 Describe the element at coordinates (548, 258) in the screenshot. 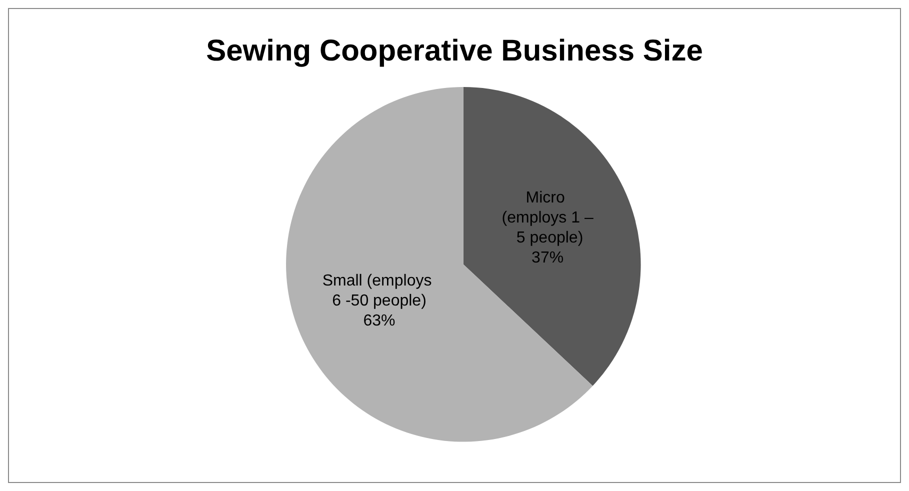

I see `data-label: 37%` at that location.